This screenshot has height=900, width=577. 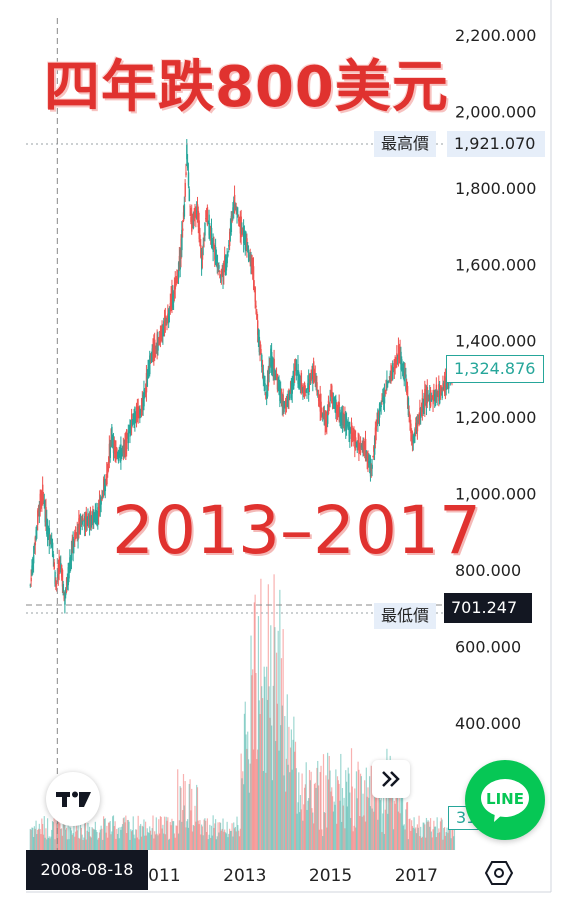 I want to click on chart-settings-button, so click(x=499, y=873).